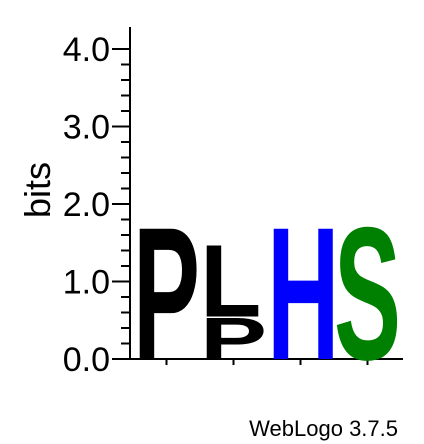 This screenshot has width=424, height=444. Describe the element at coordinates (37, 190) in the screenshot. I see `y-axis-label: bits` at that location.